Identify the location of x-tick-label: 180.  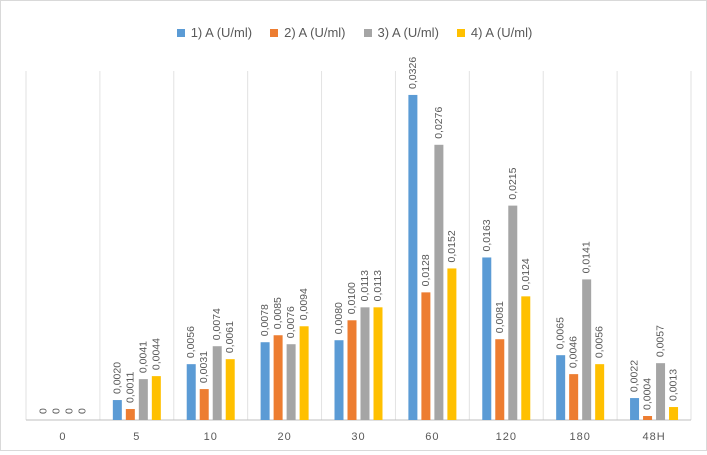
(579, 437).